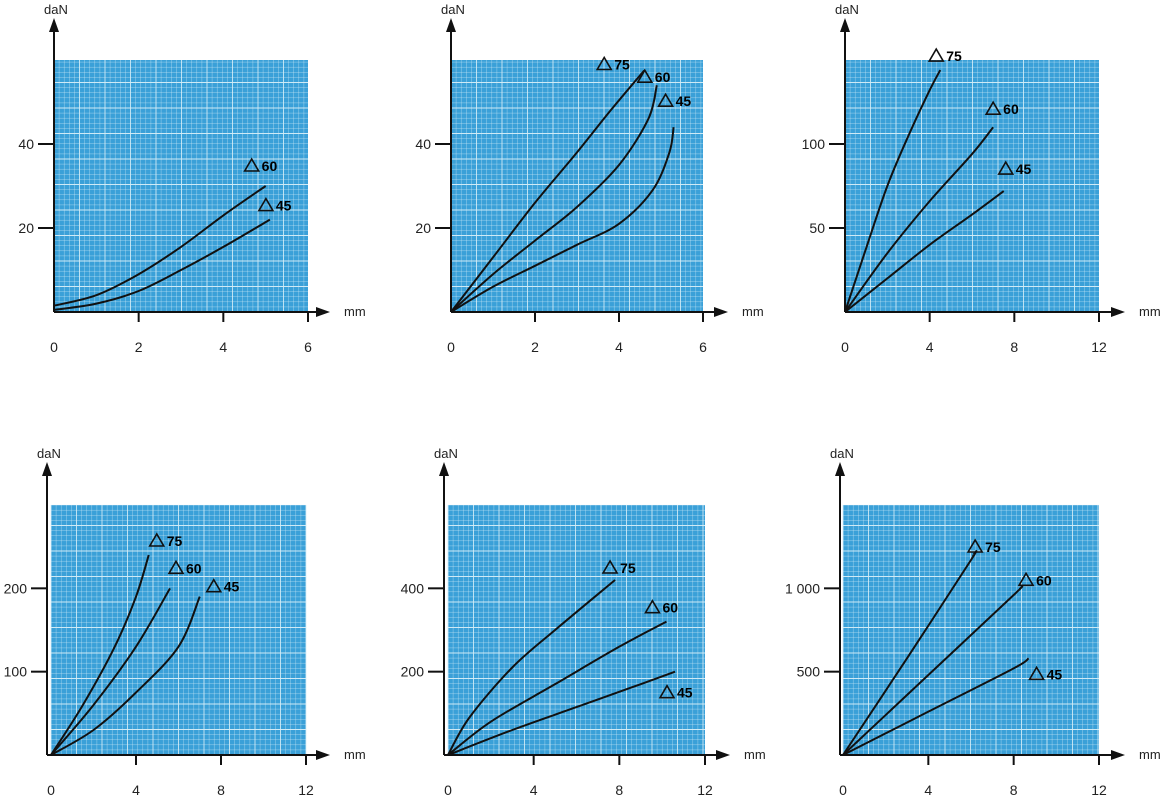 The width and height of the screenshot is (1169, 802). What do you see at coordinates (817, 228) in the screenshot?
I see `y-tick-label: 50` at bounding box center [817, 228].